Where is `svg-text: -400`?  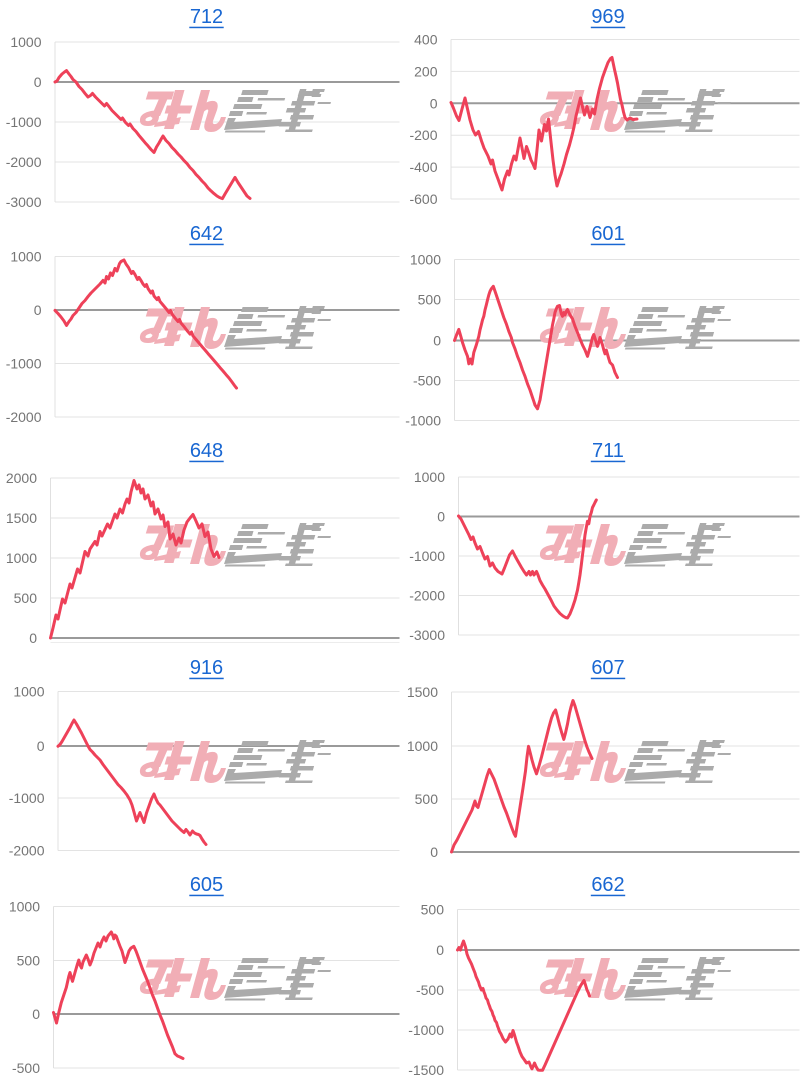
svg-text: -400 is located at coordinates (423, 167).